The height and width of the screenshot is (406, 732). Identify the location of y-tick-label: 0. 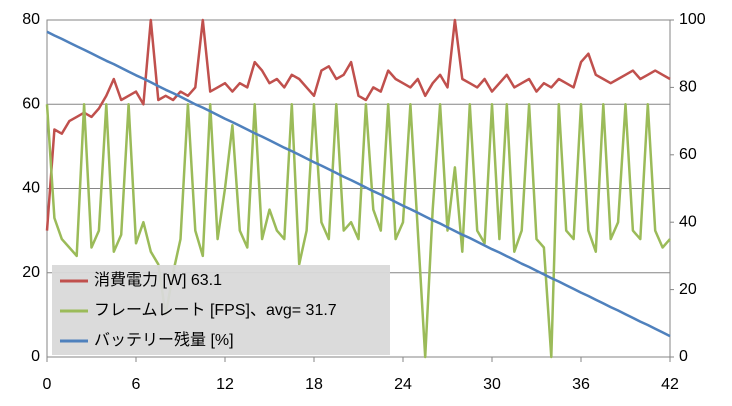
(35, 356).